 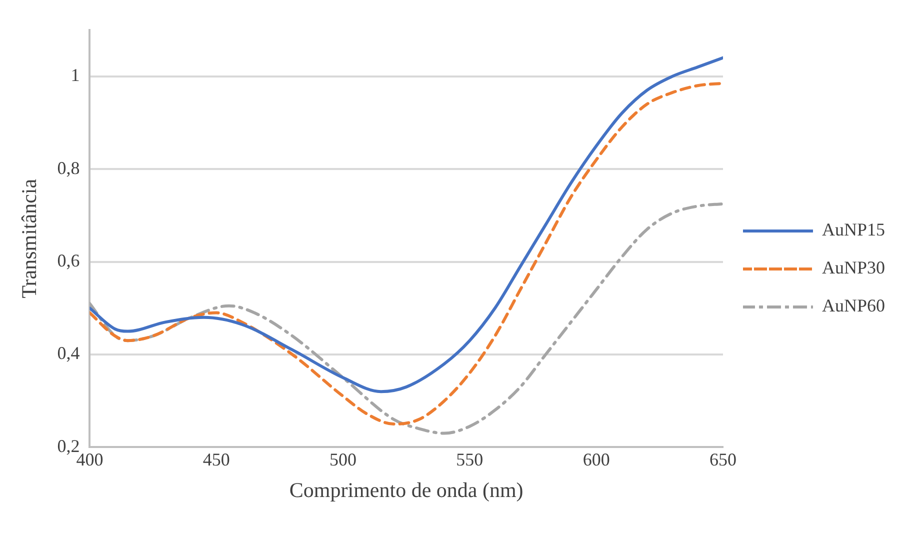 What do you see at coordinates (68, 353) in the screenshot?
I see `y-tick-label: 0,4` at bounding box center [68, 353].